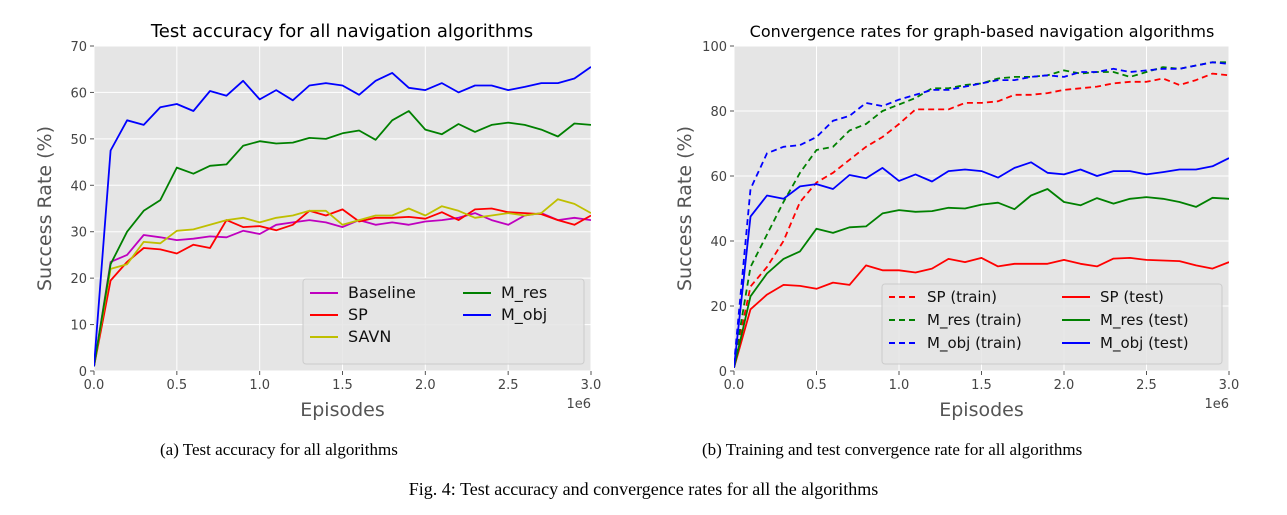  Describe the element at coordinates (78, 326) in the screenshot. I see `y-tick-label: 10` at that location.